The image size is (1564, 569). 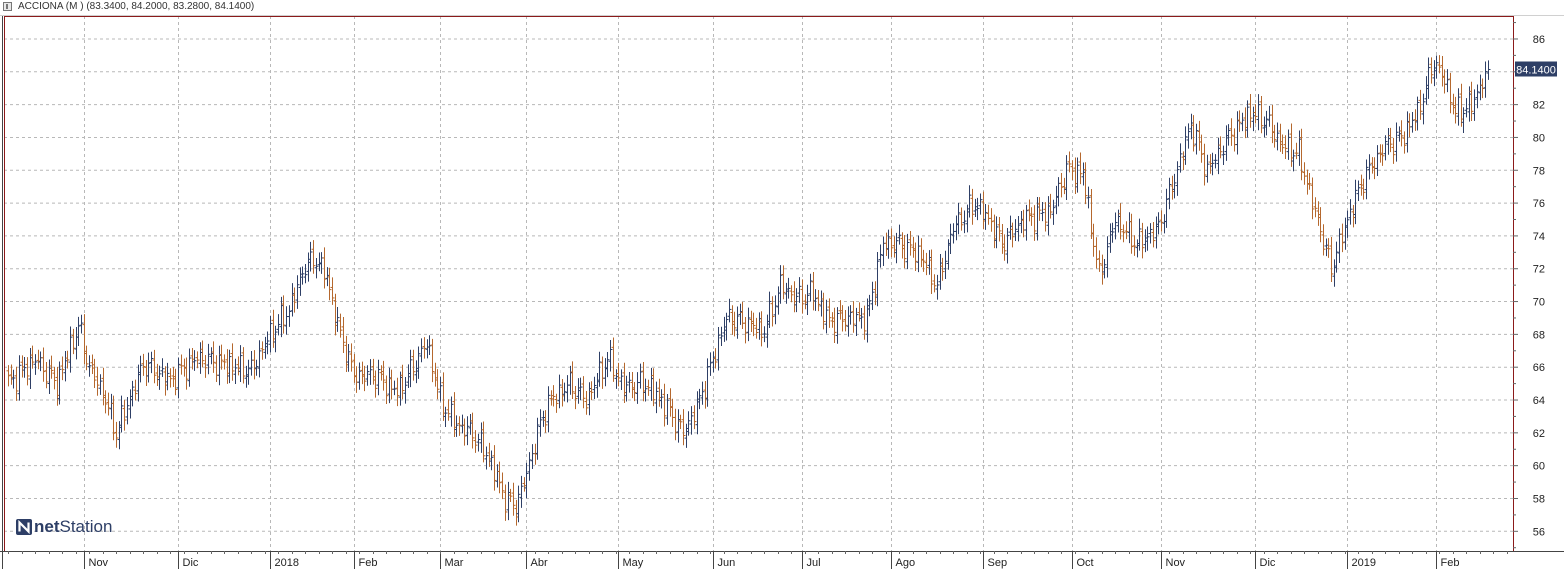 I want to click on y-tick-label: 78, so click(x=1539, y=171).